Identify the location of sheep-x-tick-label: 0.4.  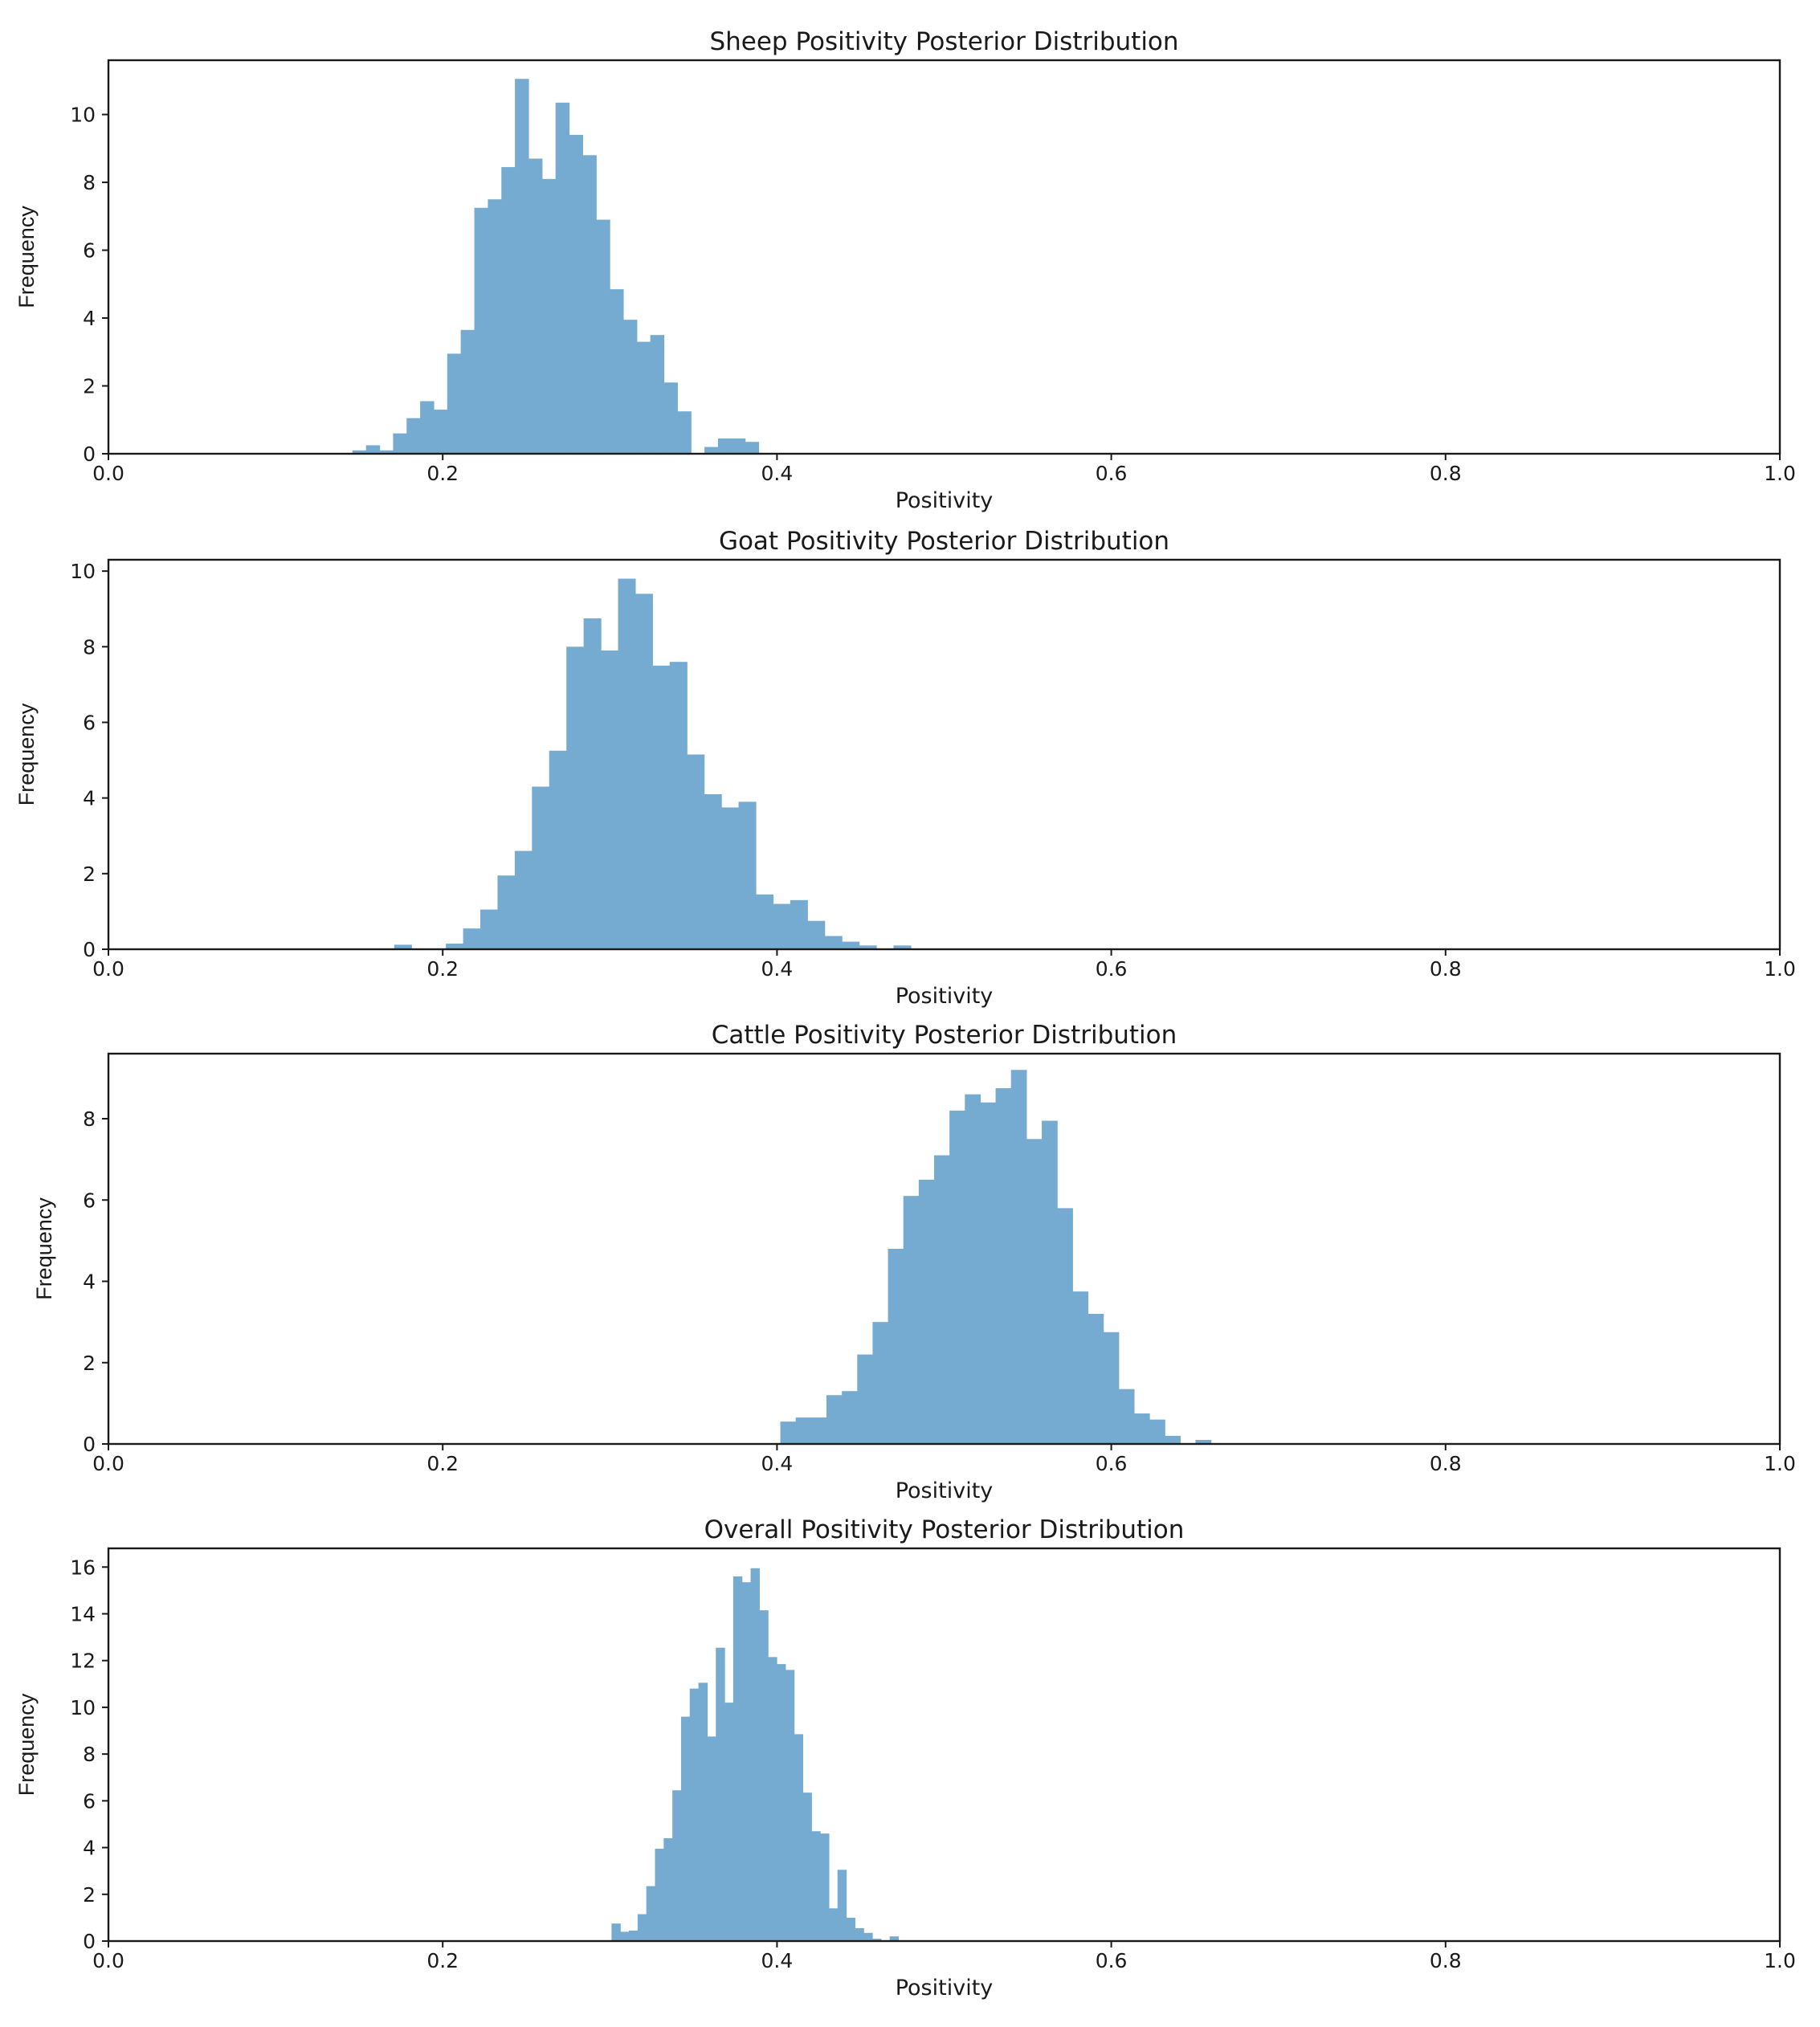
(777, 474).